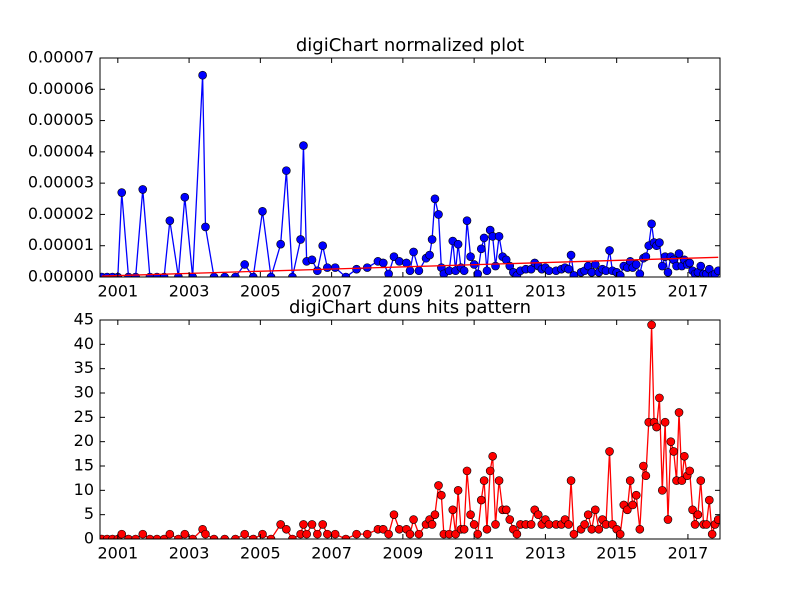  Describe the element at coordinates (61, 182) in the screenshot. I see `y-tick-label: 0.00003` at that location.